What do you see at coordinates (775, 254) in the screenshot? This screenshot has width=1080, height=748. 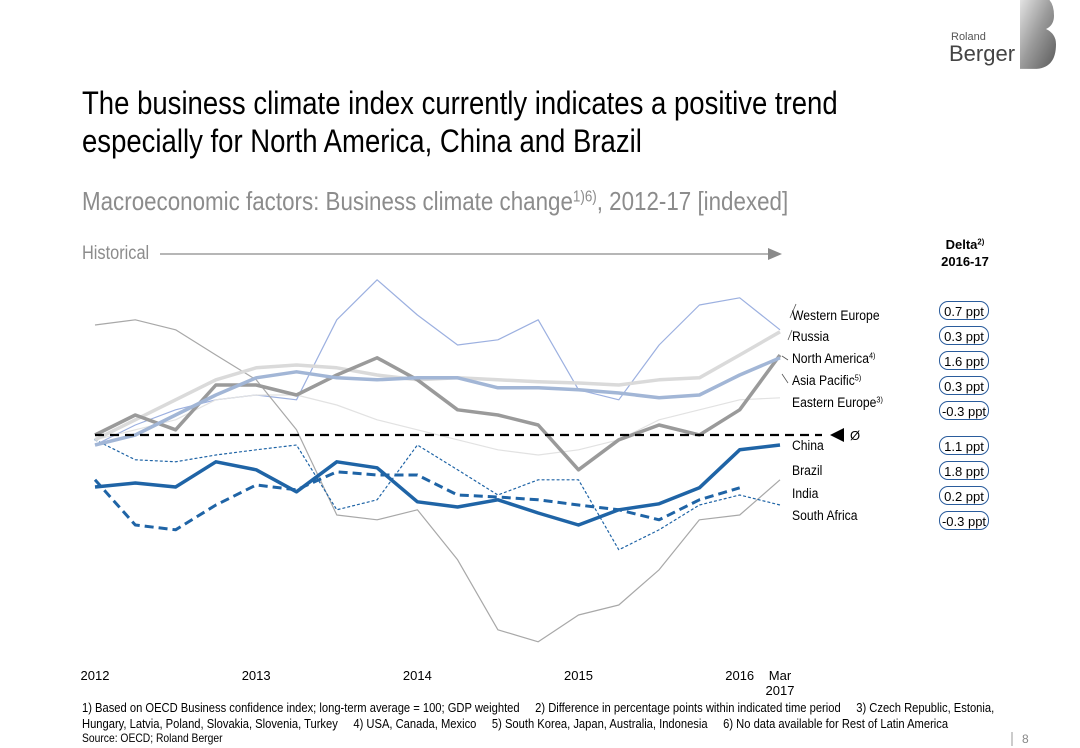 I see `period-arrow-head` at bounding box center [775, 254].